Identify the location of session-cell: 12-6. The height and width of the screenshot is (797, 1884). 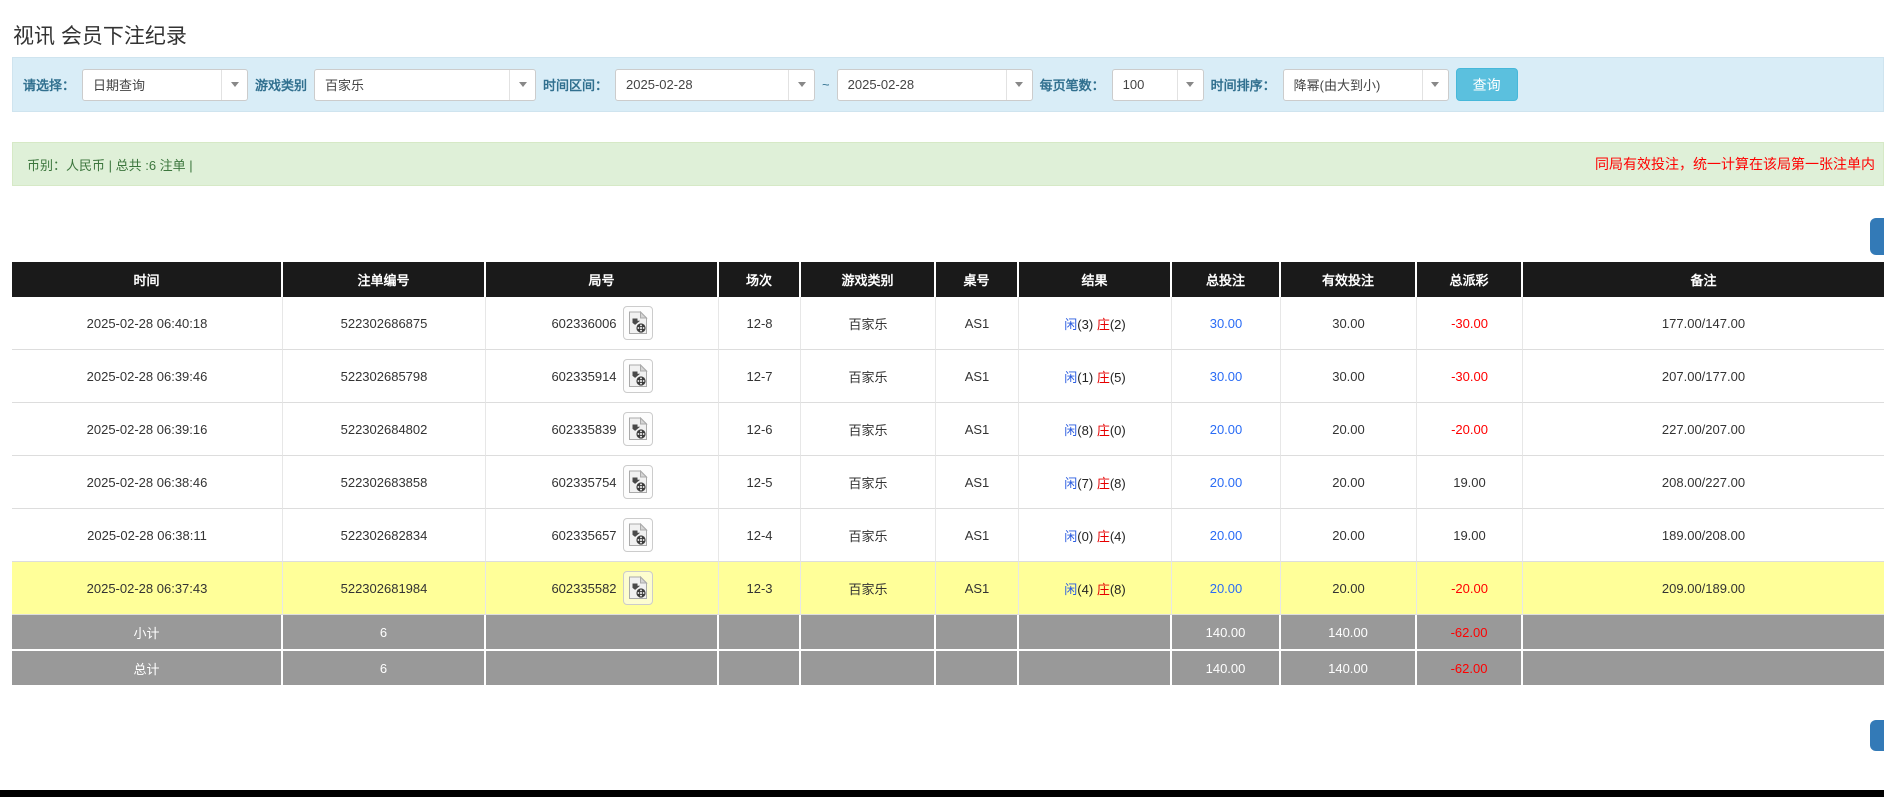
(760, 429).